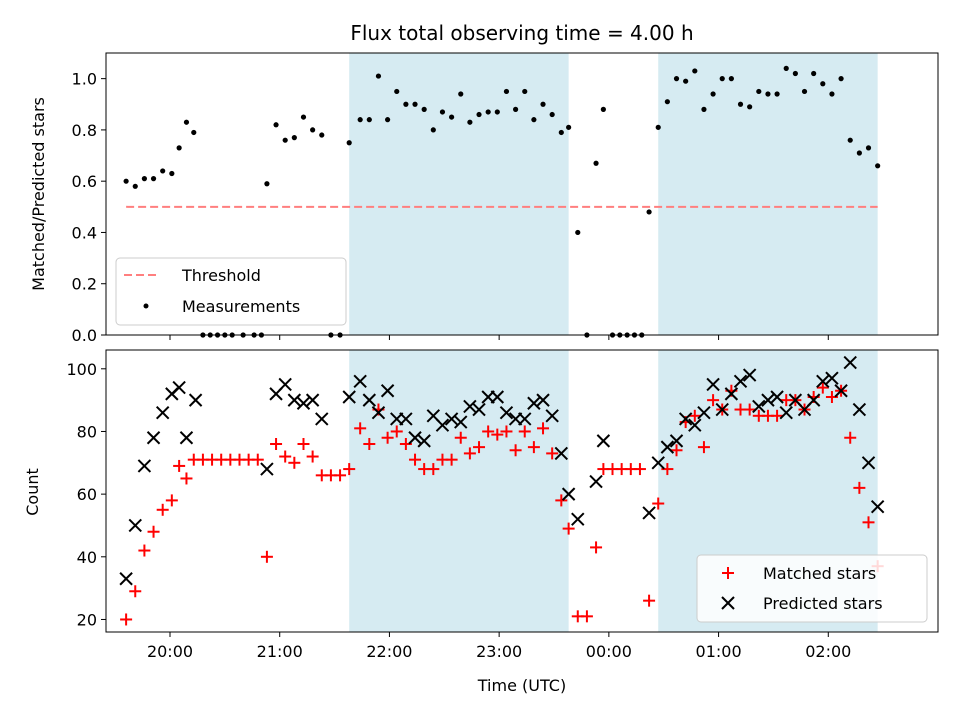 This screenshot has width=960, height=724. What do you see at coordinates (280, 651) in the screenshot?
I see `x-tick-label: 21:00` at bounding box center [280, 651].